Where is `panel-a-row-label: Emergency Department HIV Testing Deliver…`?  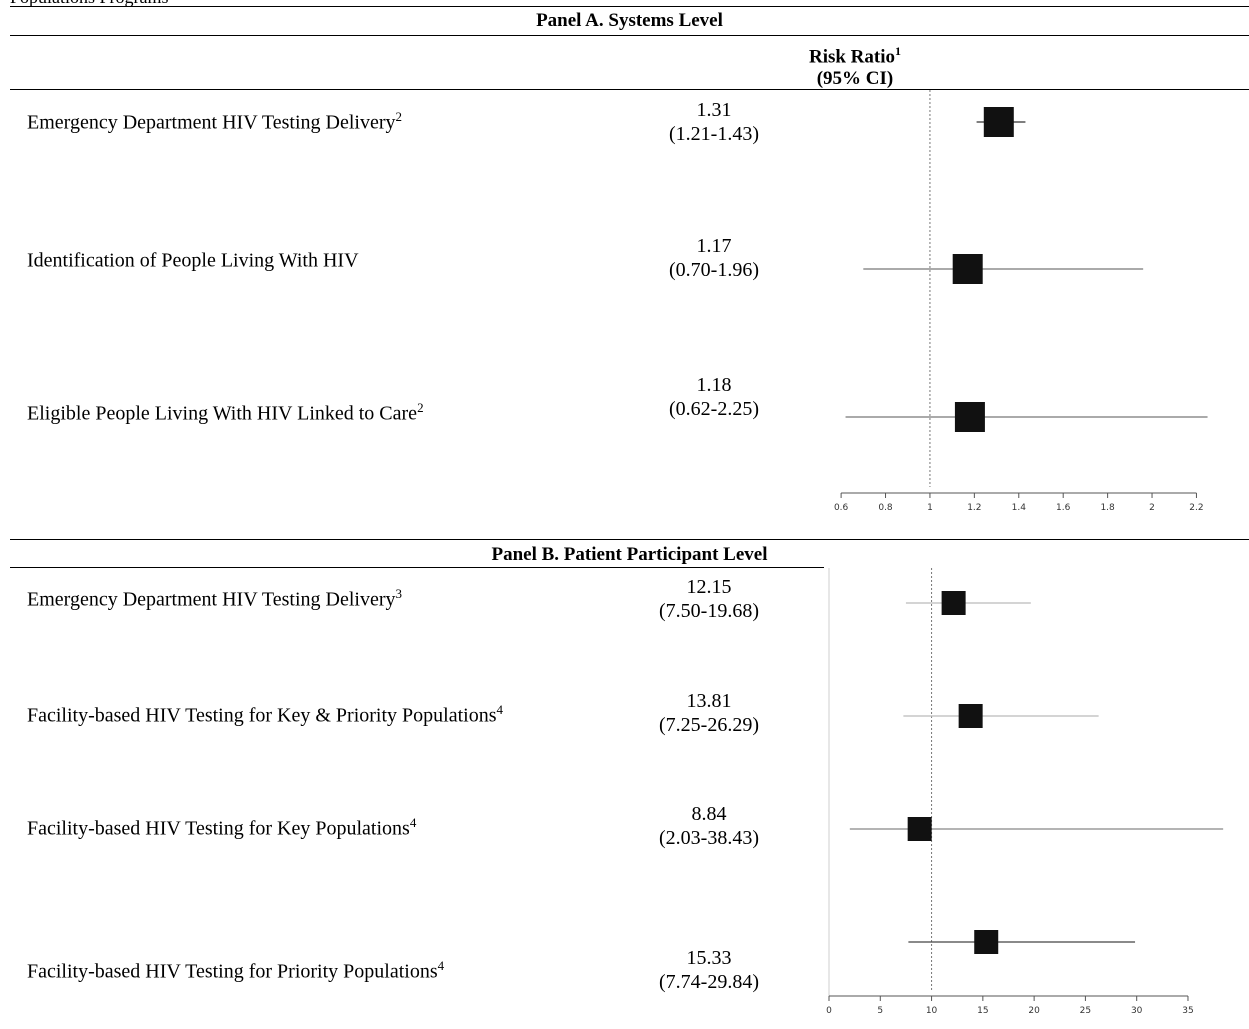 panel-a-row-label: Emergency Department HIV Testing Deliver… is located at coordinates (214, 122).